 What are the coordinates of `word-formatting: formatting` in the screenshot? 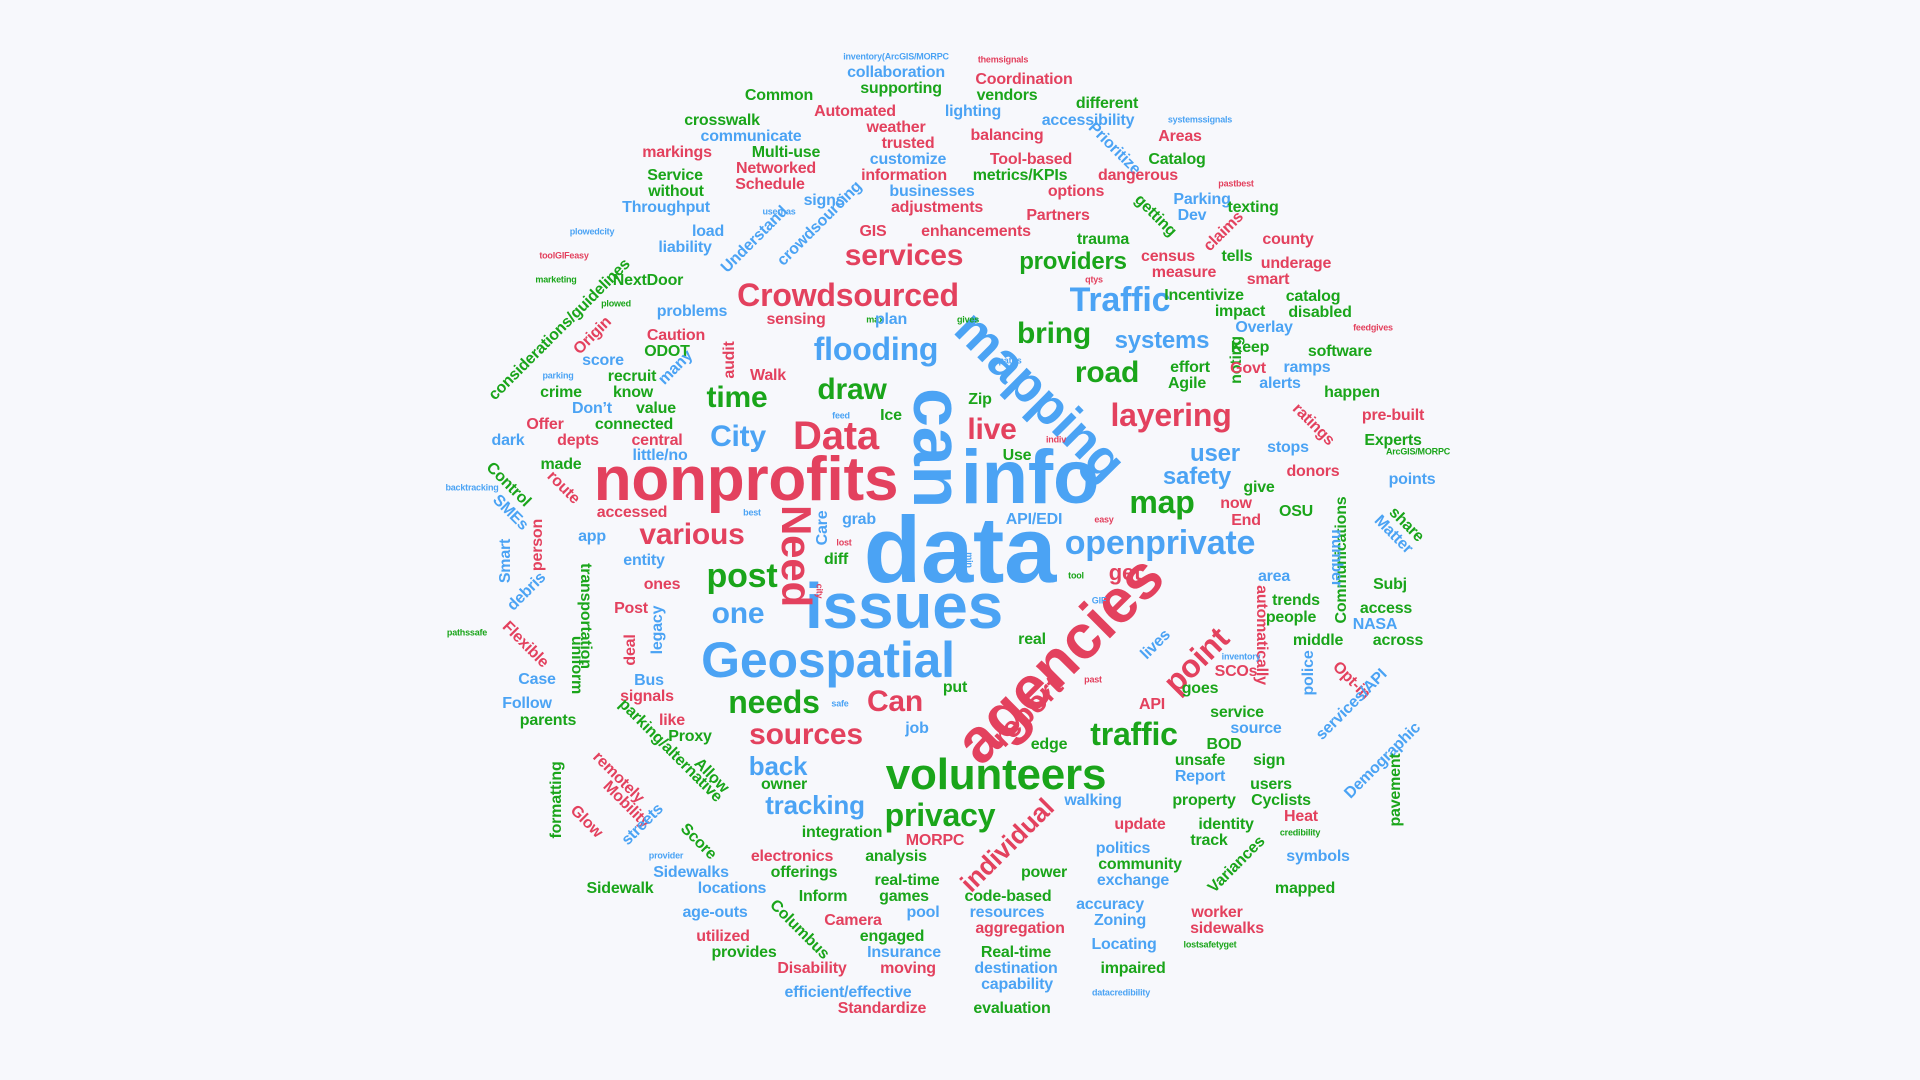 It's located at (556, 800).